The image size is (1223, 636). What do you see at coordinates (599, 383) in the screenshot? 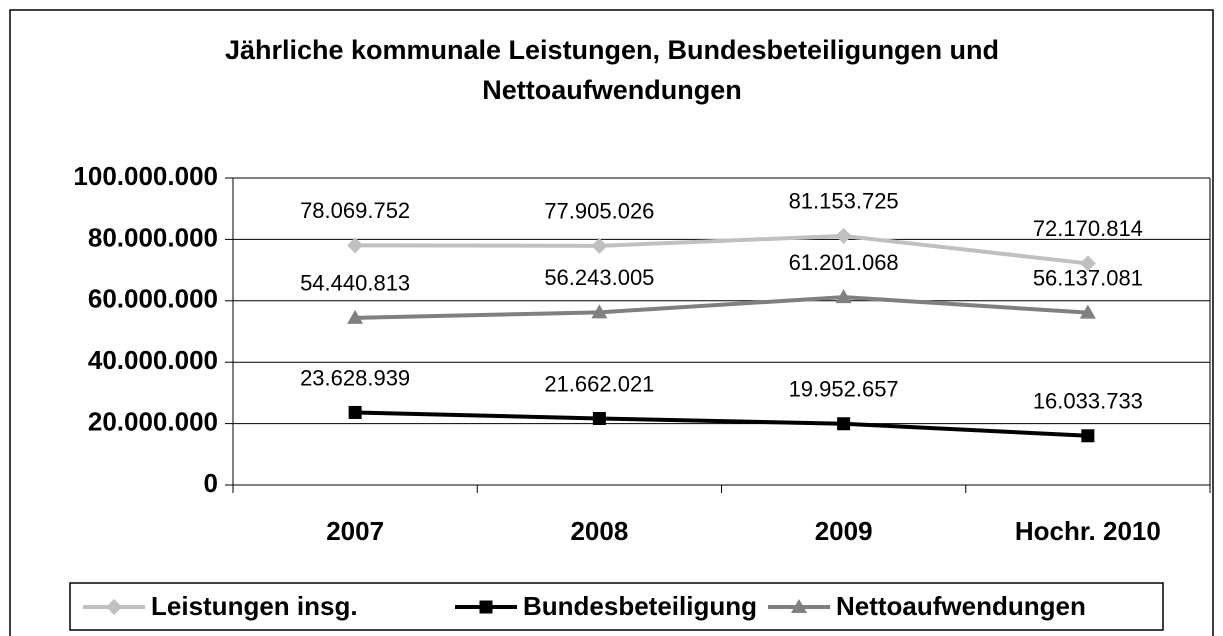
I see `data-label: 21.662.021` at bounding box center [599, 383].